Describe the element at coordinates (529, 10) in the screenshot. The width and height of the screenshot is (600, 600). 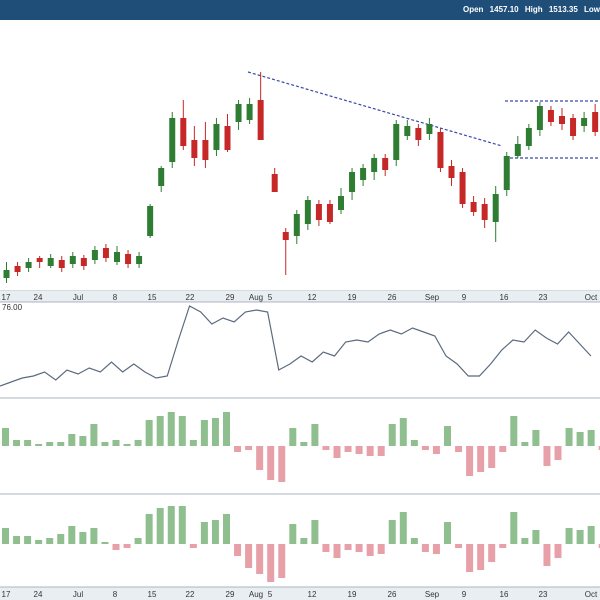
I see `ohlc-readout: Open 1457.10 High 1513.35 Low` at that location.